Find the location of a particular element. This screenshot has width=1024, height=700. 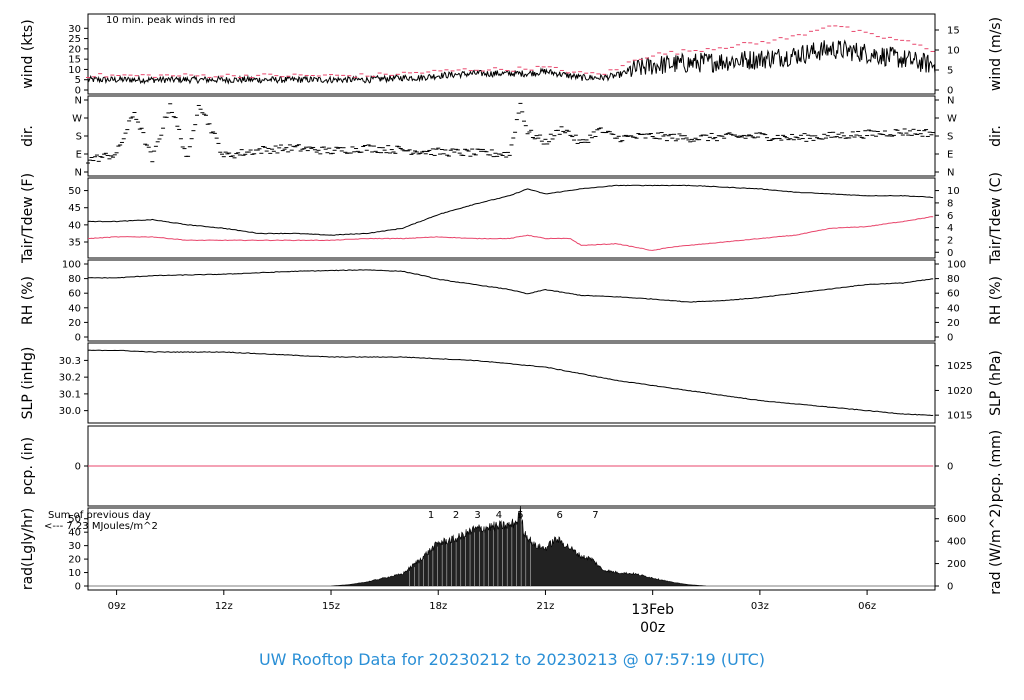

x-tick-label: 21z is located at coordinates (545, 606).